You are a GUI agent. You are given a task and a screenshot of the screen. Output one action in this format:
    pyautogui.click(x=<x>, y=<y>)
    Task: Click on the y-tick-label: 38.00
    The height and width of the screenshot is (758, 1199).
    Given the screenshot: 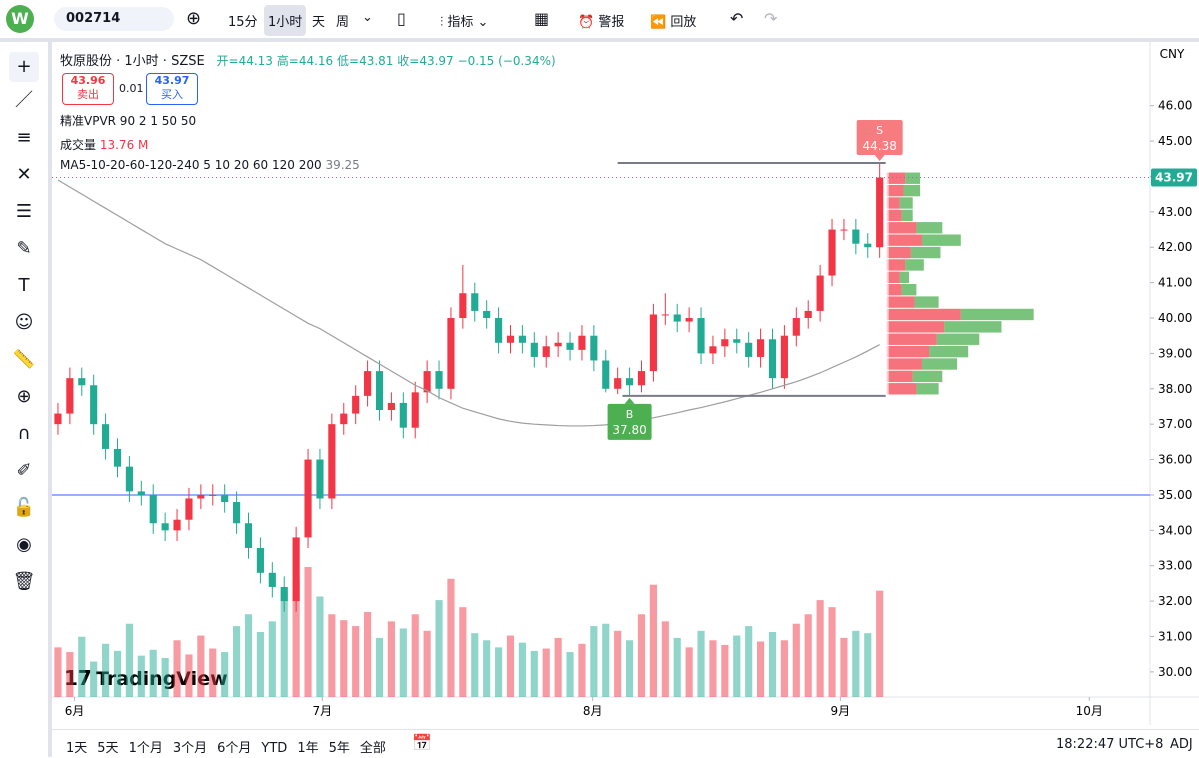 What is the action you would take?
    pyautogui.click(x=1175, y=389)
    